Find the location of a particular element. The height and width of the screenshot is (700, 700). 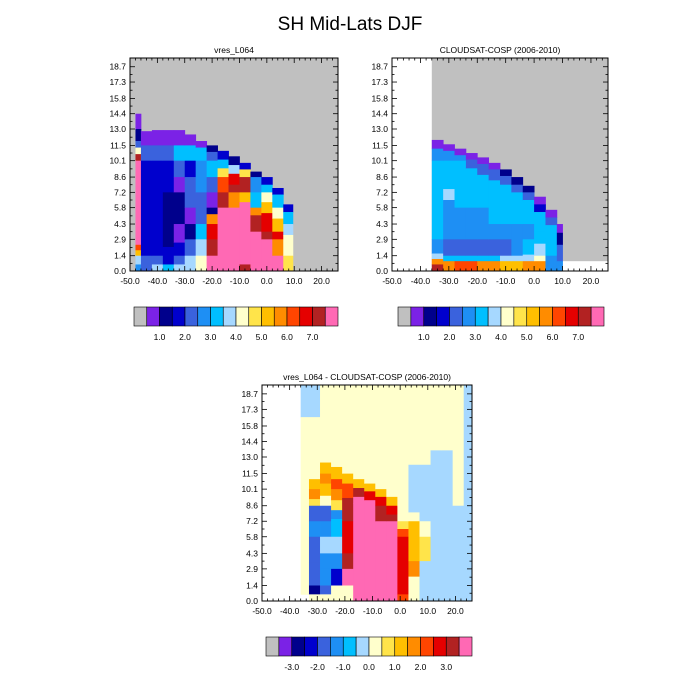

x-tick-label: -10.0 is located at coordinates (506, 281).